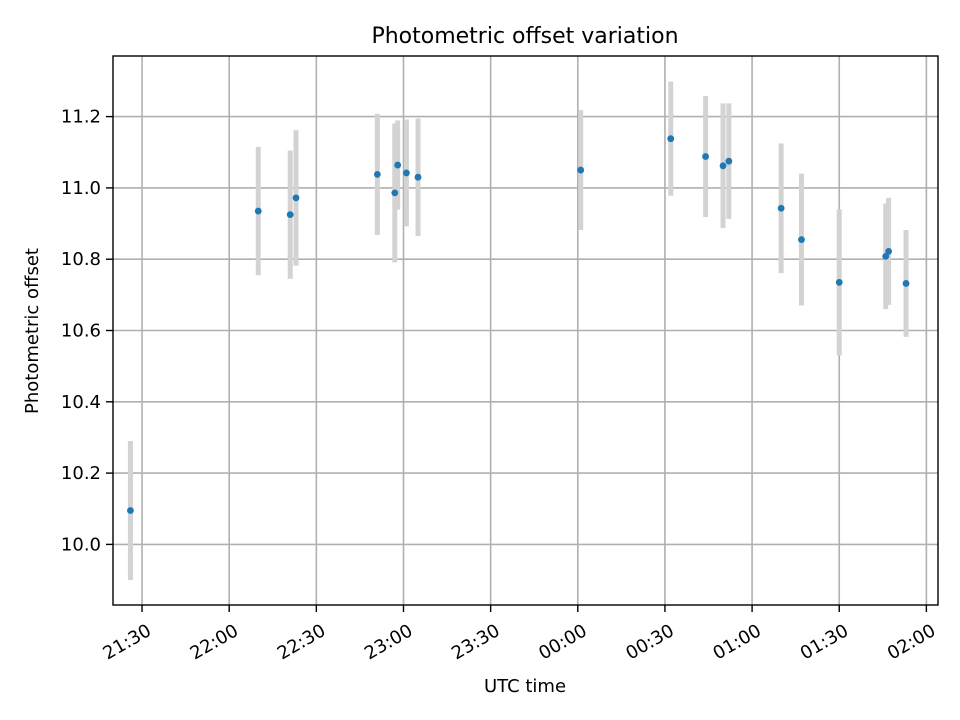 The height and width of the screenshot is (720, 960). I want to click on y-tick-label: 11.2, so click(81, 117).